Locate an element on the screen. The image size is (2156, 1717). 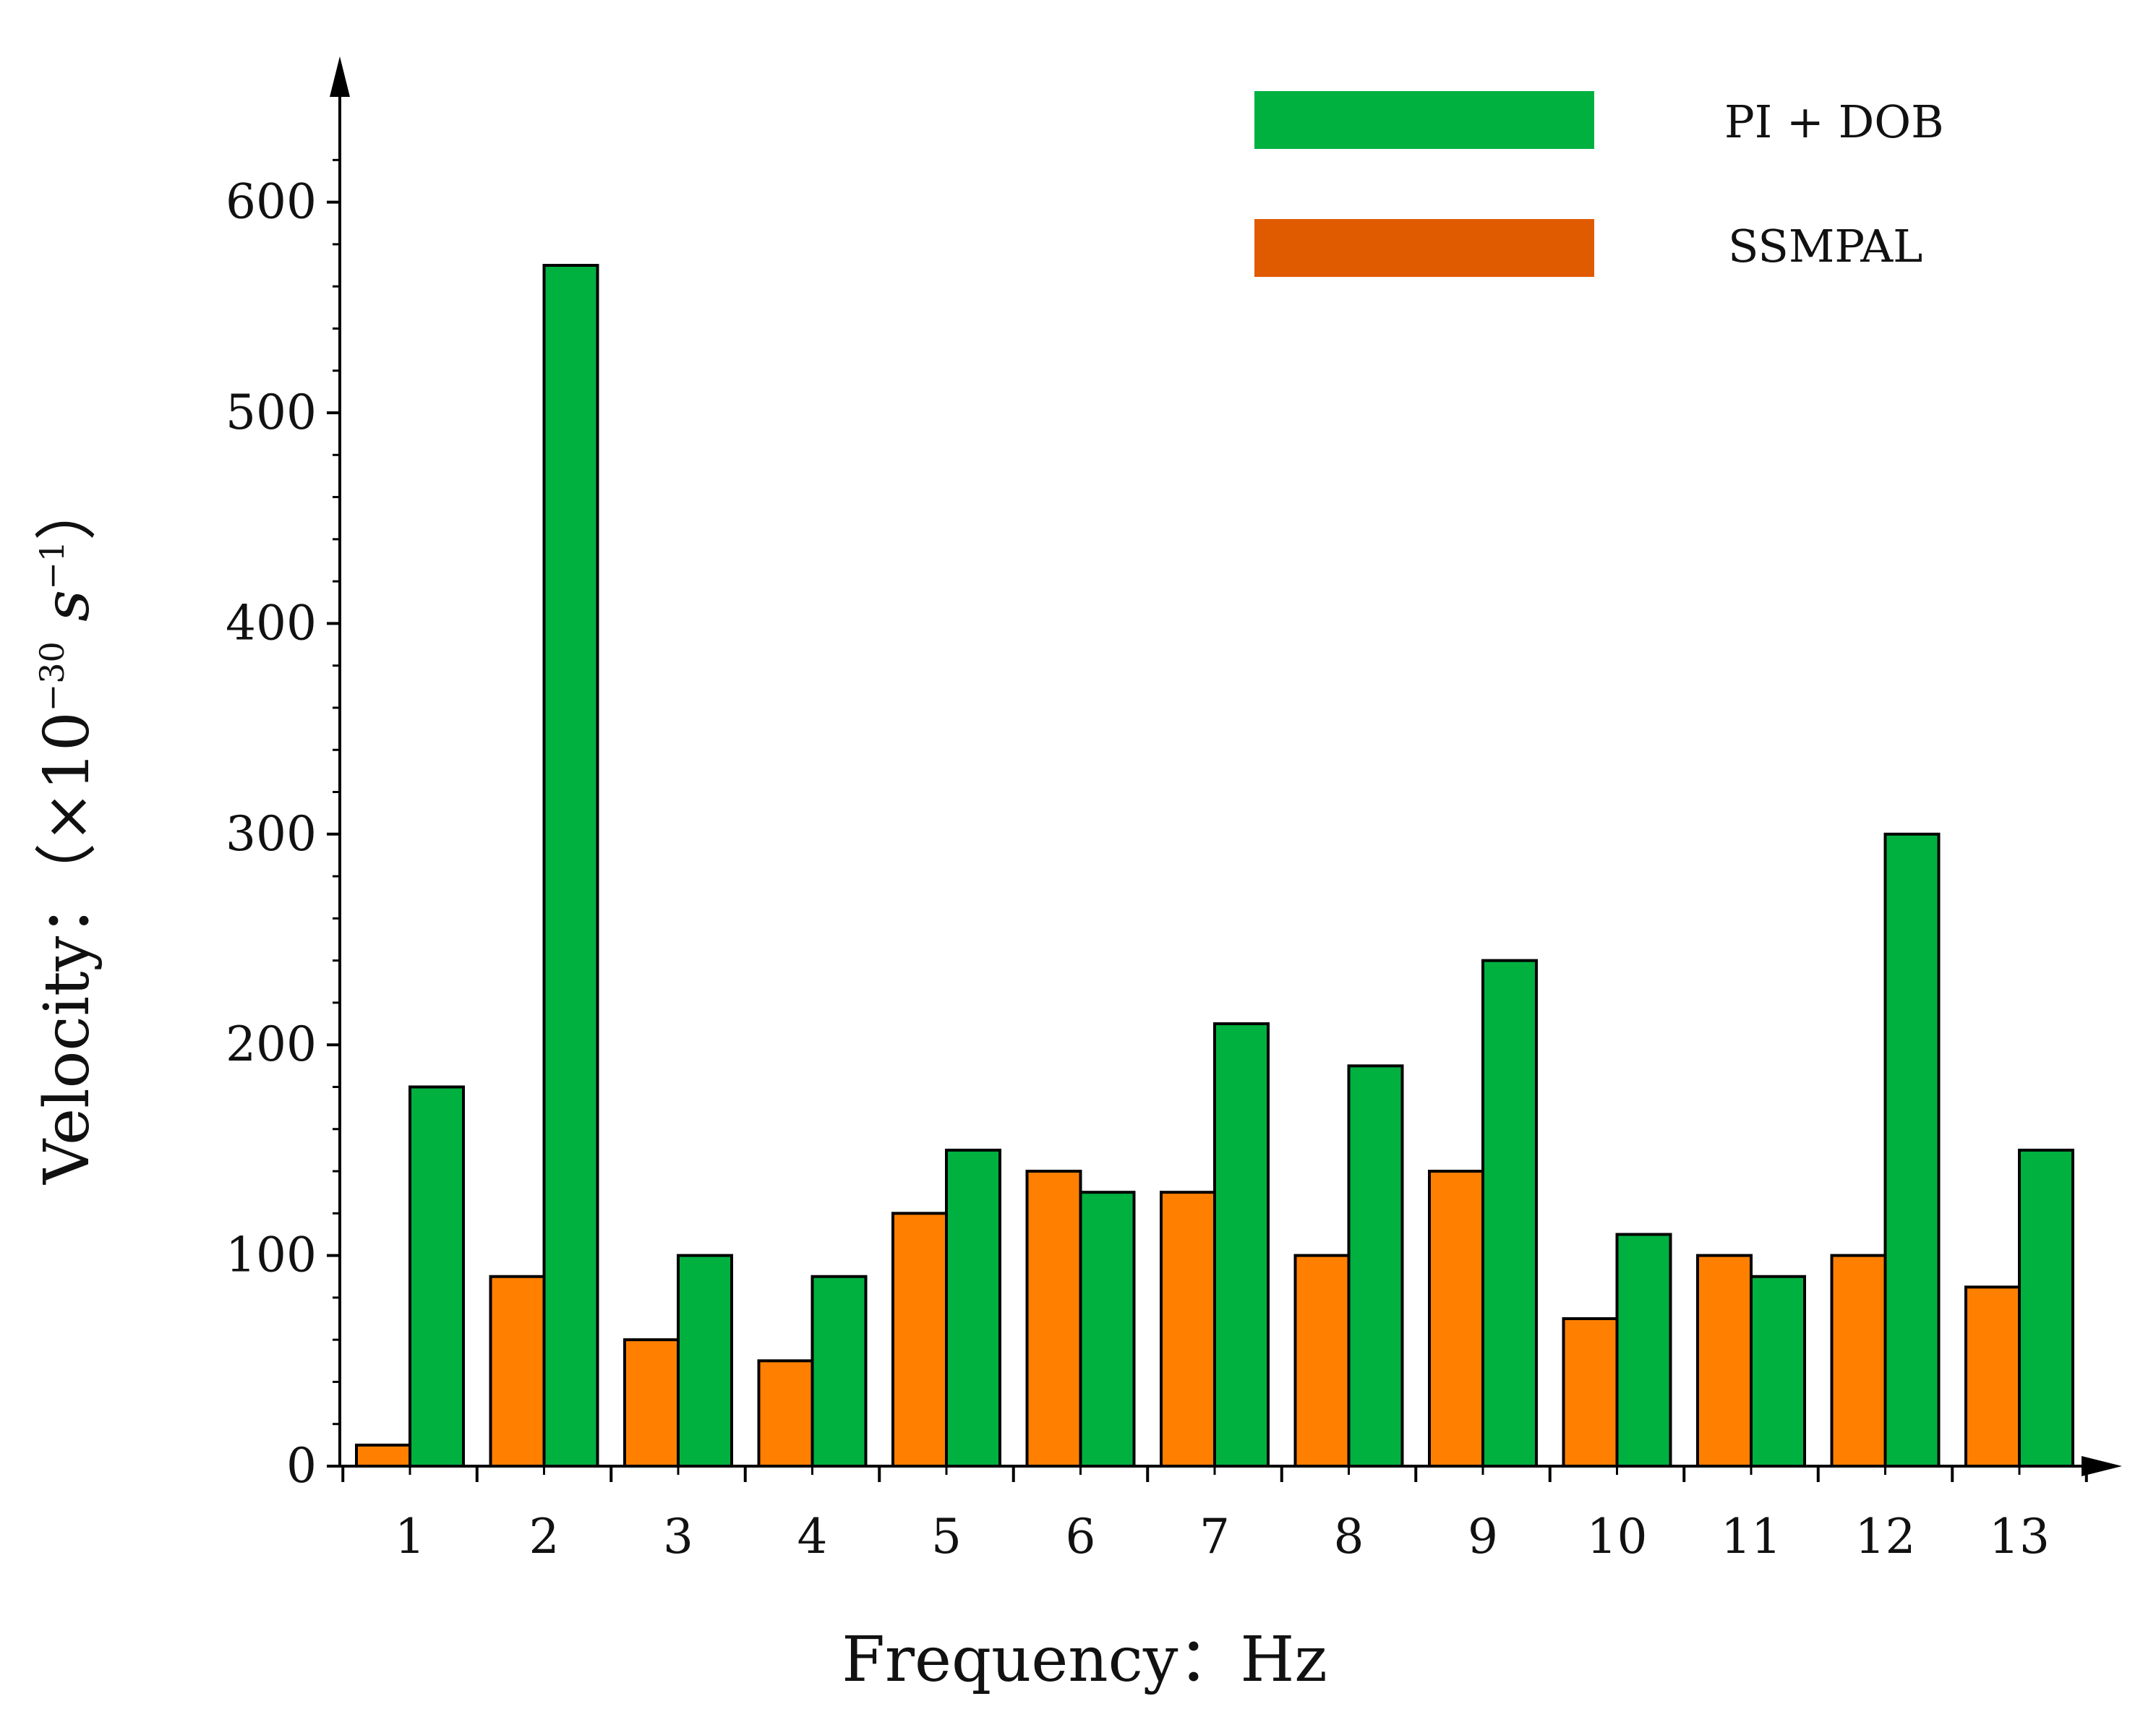
x-axis-title: Frequency：Hz is located at coordinates (1084, 1660).